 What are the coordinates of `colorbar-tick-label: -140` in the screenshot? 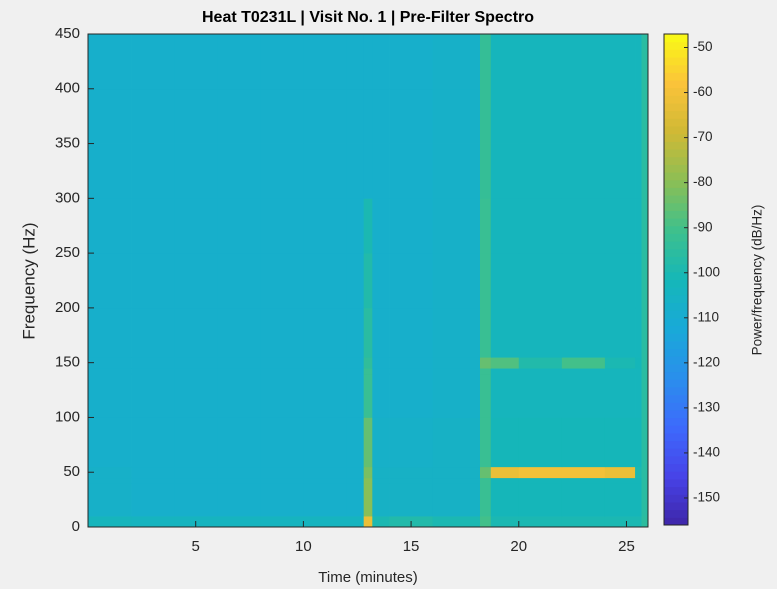 It's located at (706, 451).